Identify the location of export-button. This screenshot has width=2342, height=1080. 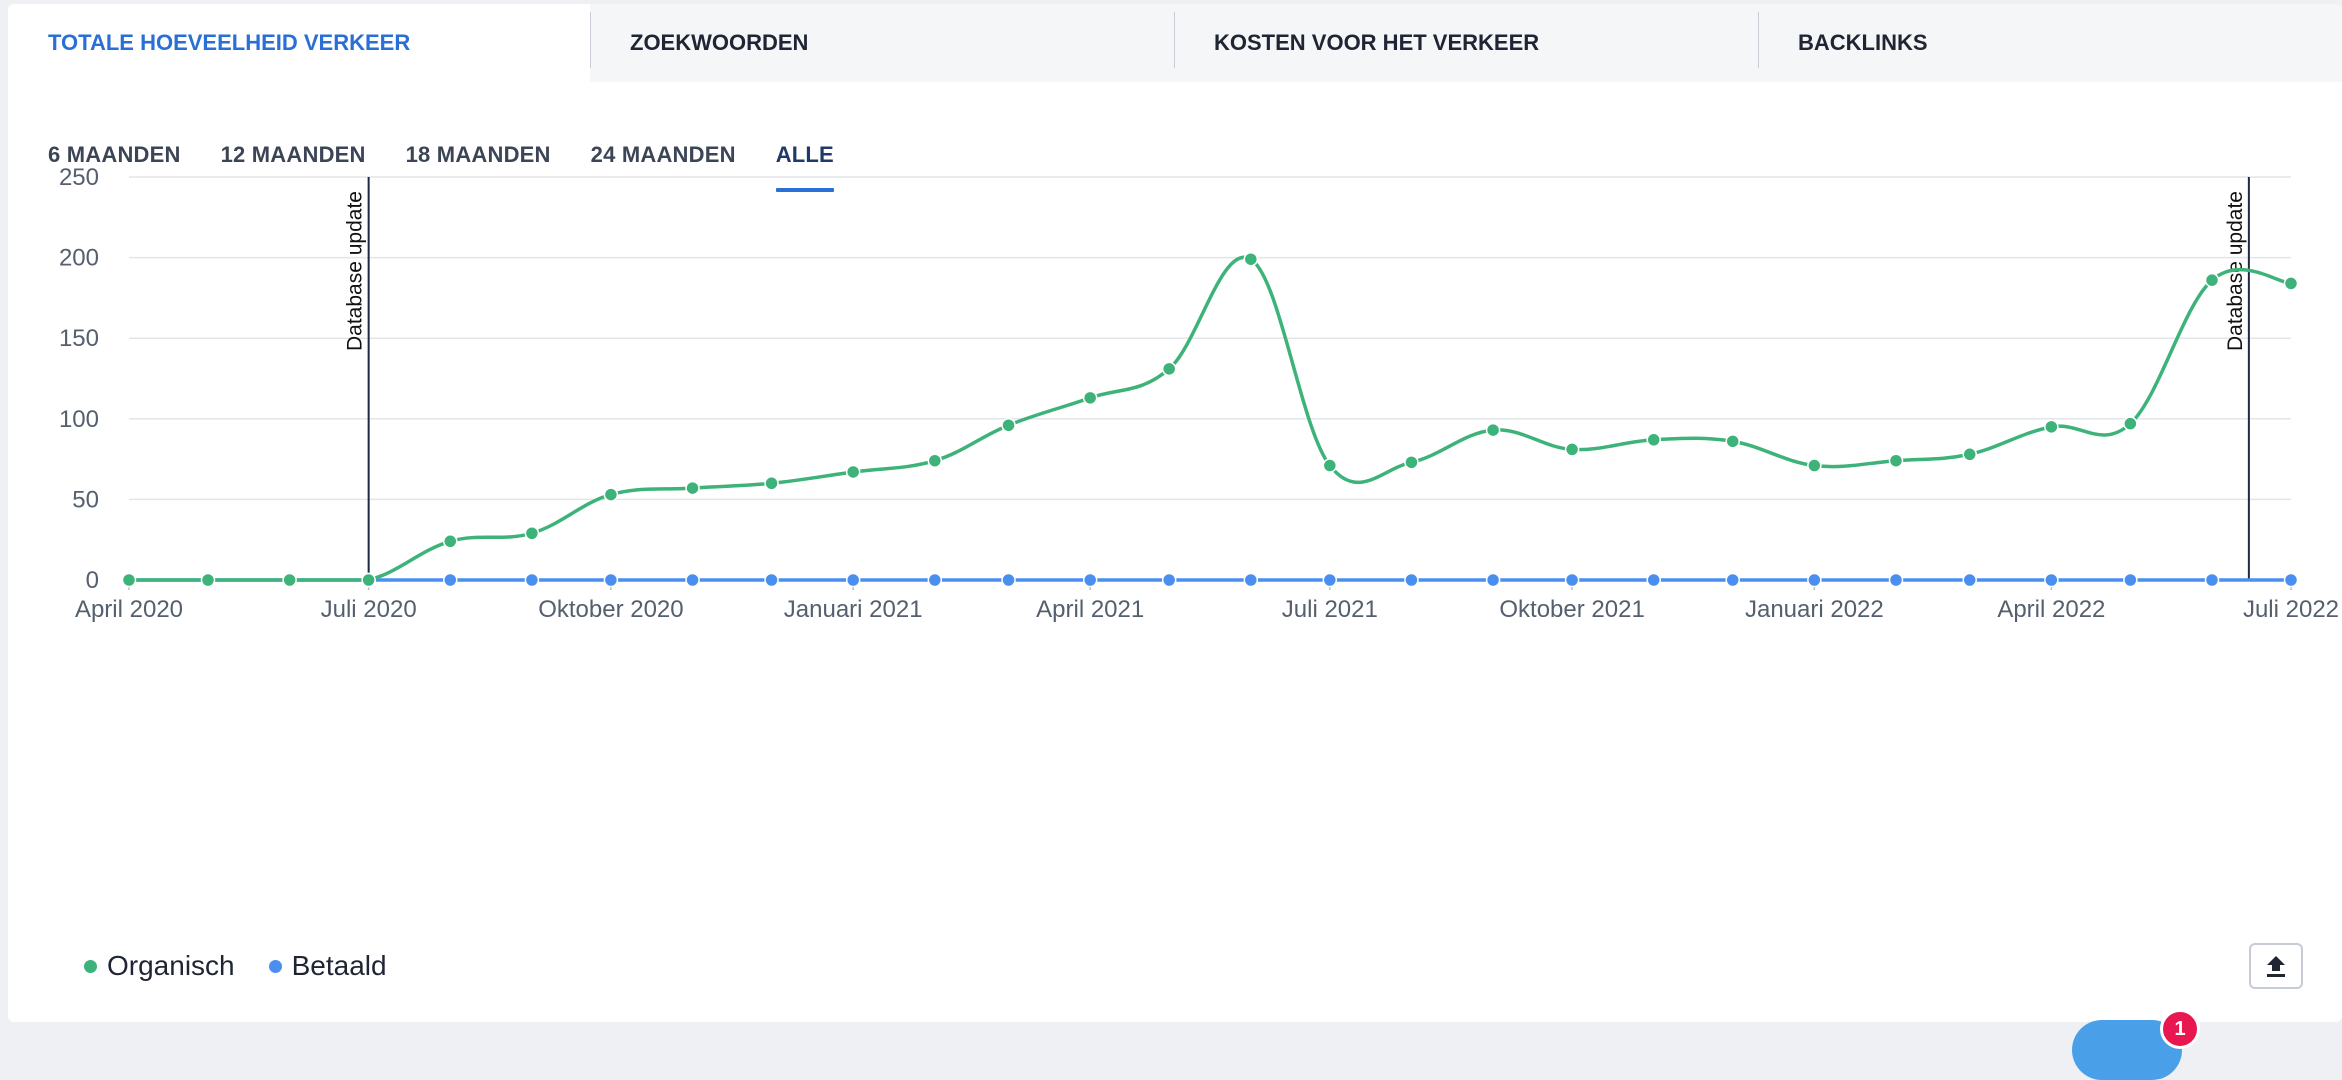
(2276, 966).